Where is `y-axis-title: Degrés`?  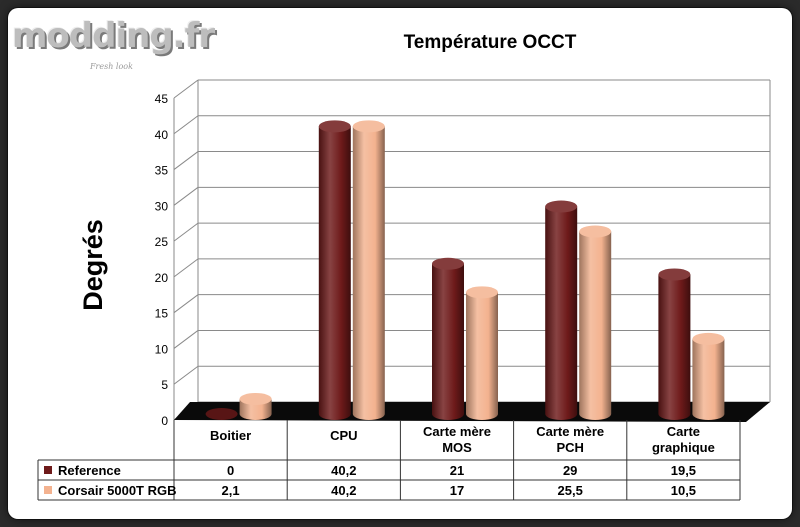
y-axis-title: Degrés is located at coordinates (93, 265).